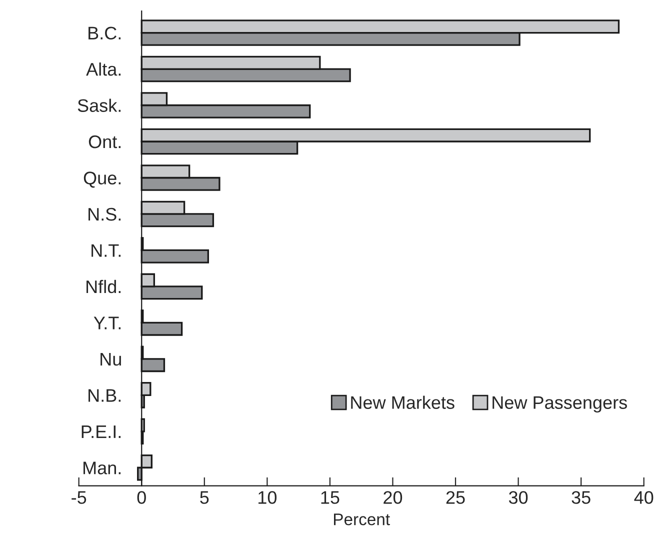  What do you see at coordinates (644, 497) in the screenshot?
I see `x-tick-label: 40` at bounding box center [644, 497].